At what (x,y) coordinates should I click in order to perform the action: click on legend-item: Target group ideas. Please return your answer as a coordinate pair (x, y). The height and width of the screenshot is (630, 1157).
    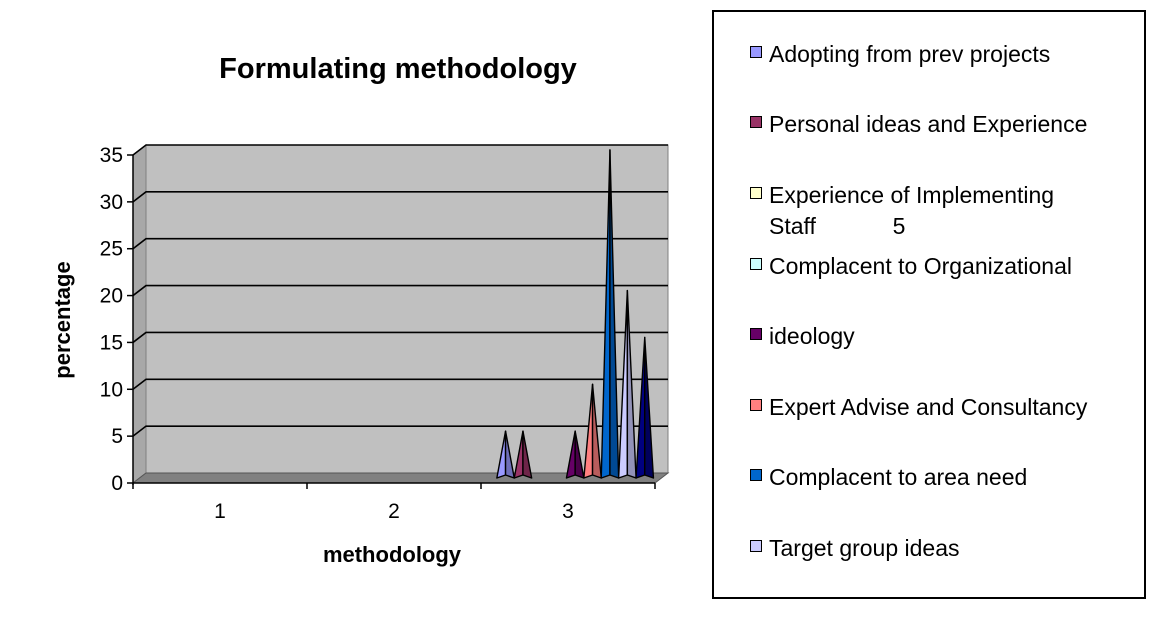
    Looking at the image, I should click on (940, 548).